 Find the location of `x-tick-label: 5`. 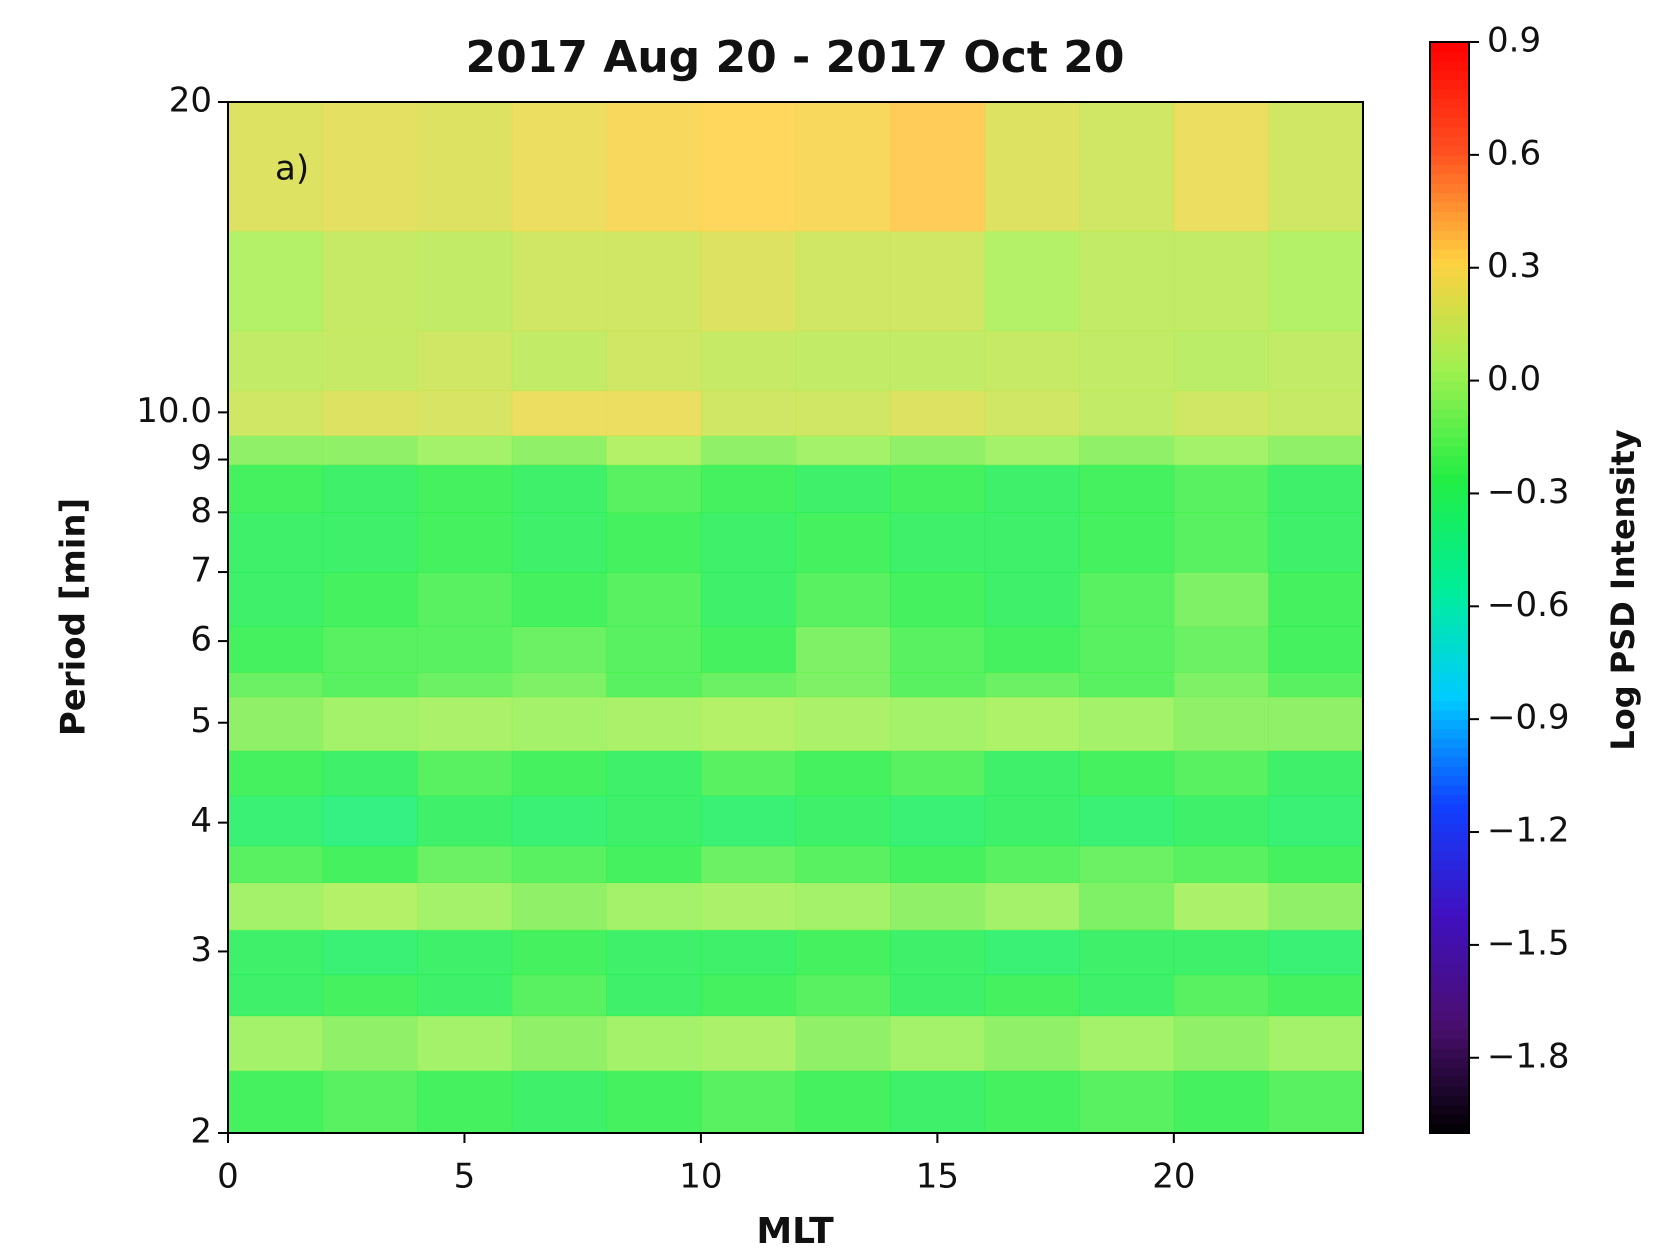

x-tick-label: 5 is located at coordinates (465, 1177).